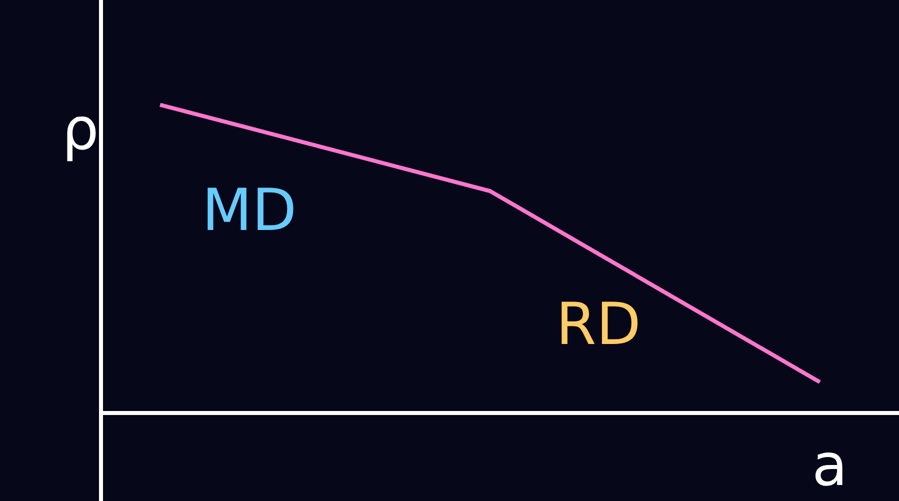 The height and width of the screenshot is (501, 899). Describe the element at coordinates (80, 129) in the screenshot. I see `y-axis-title: ρ` at that location.